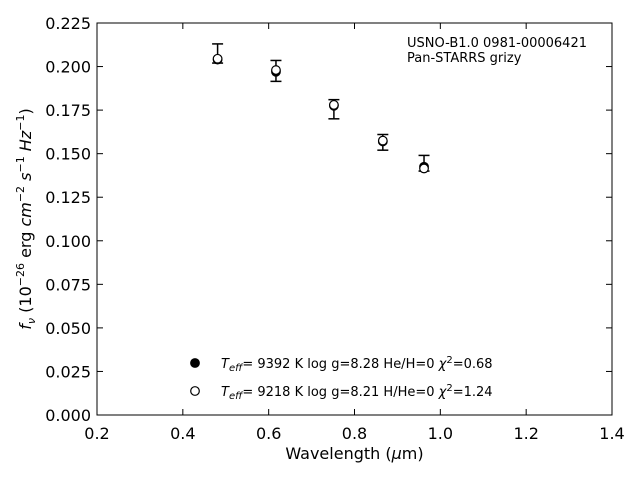 Image resolution: width=640 pixels, height=480 pixels. What do you see at coordinates (68, 154) in the screenshot?
I see `y-tick-label: 0.150` at bounding box center [68, 154].